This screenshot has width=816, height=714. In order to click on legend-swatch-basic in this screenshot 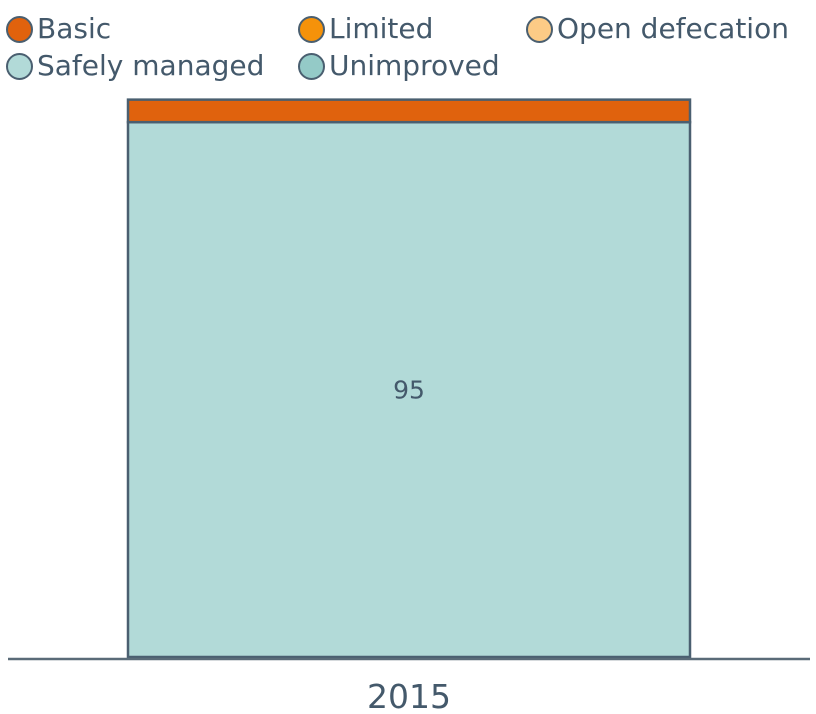, I will do `click(19, 29)`.